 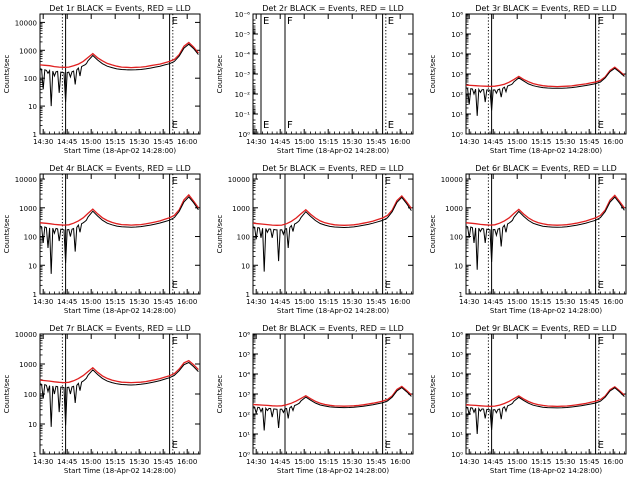 What do you see at coordinates (35, 295) in the screenshot?
I see `y-tick-label: 1` at bounding box center [35, 295].